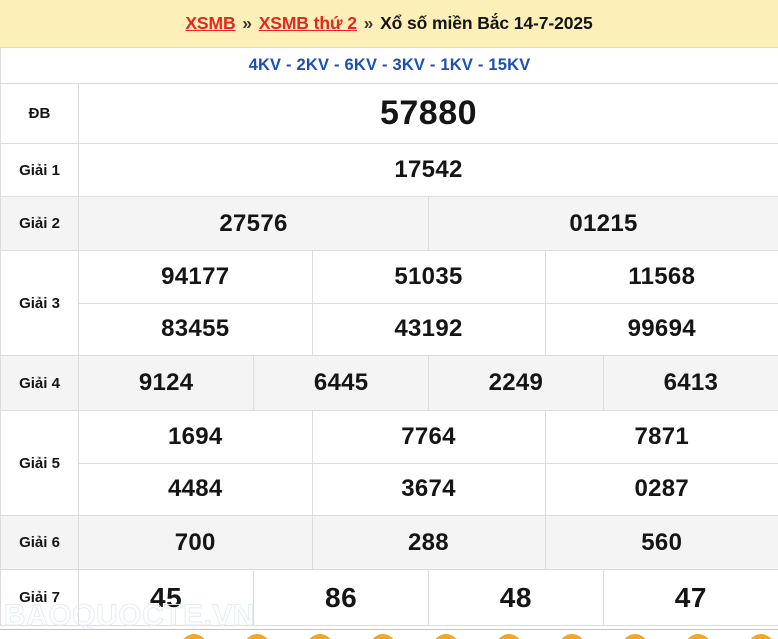 Image resolution: width=778 pixels, height=639 pixels. I want to click on bottom-cutoff-strip, so click(389, 634).